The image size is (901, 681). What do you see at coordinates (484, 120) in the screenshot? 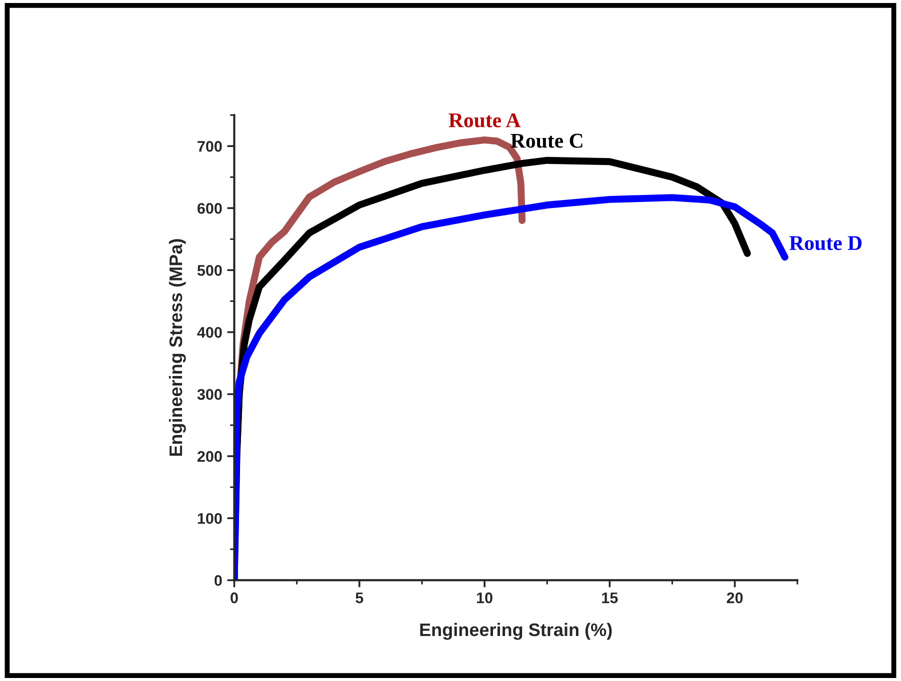
I see `series-label: Route A` at bounding box center [484, 120].